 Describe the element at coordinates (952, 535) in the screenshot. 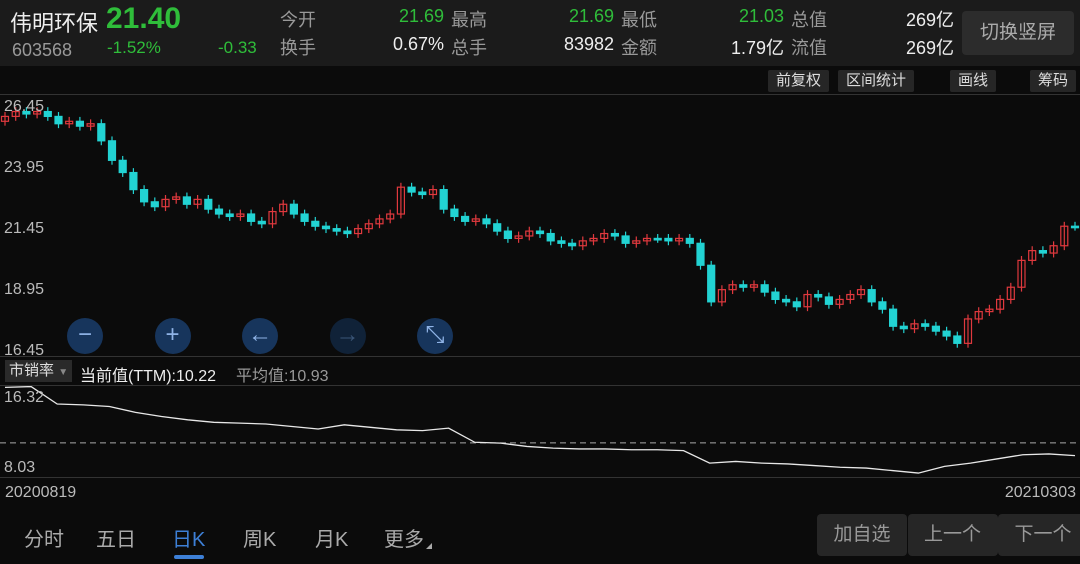

I see `action-button: 上一个` at that location.